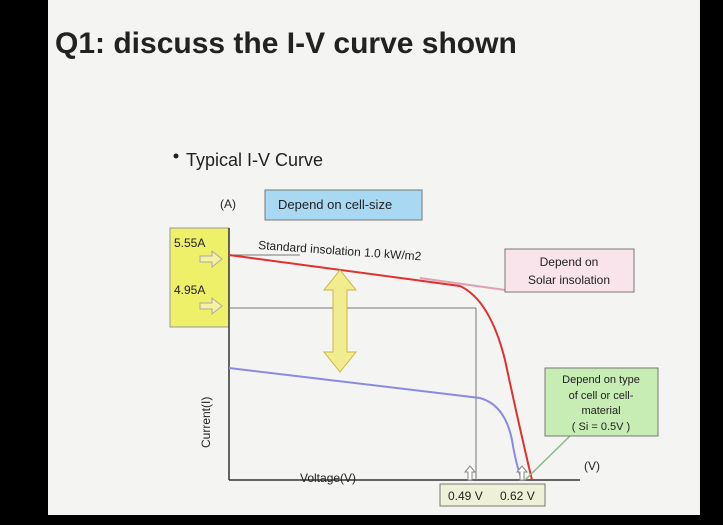 The height and width of the screenshot is (525, 723). What do you see at coordinates (176, 156) in the screenshot?
I see `bullet-dot` at bounding box center [176, 156].